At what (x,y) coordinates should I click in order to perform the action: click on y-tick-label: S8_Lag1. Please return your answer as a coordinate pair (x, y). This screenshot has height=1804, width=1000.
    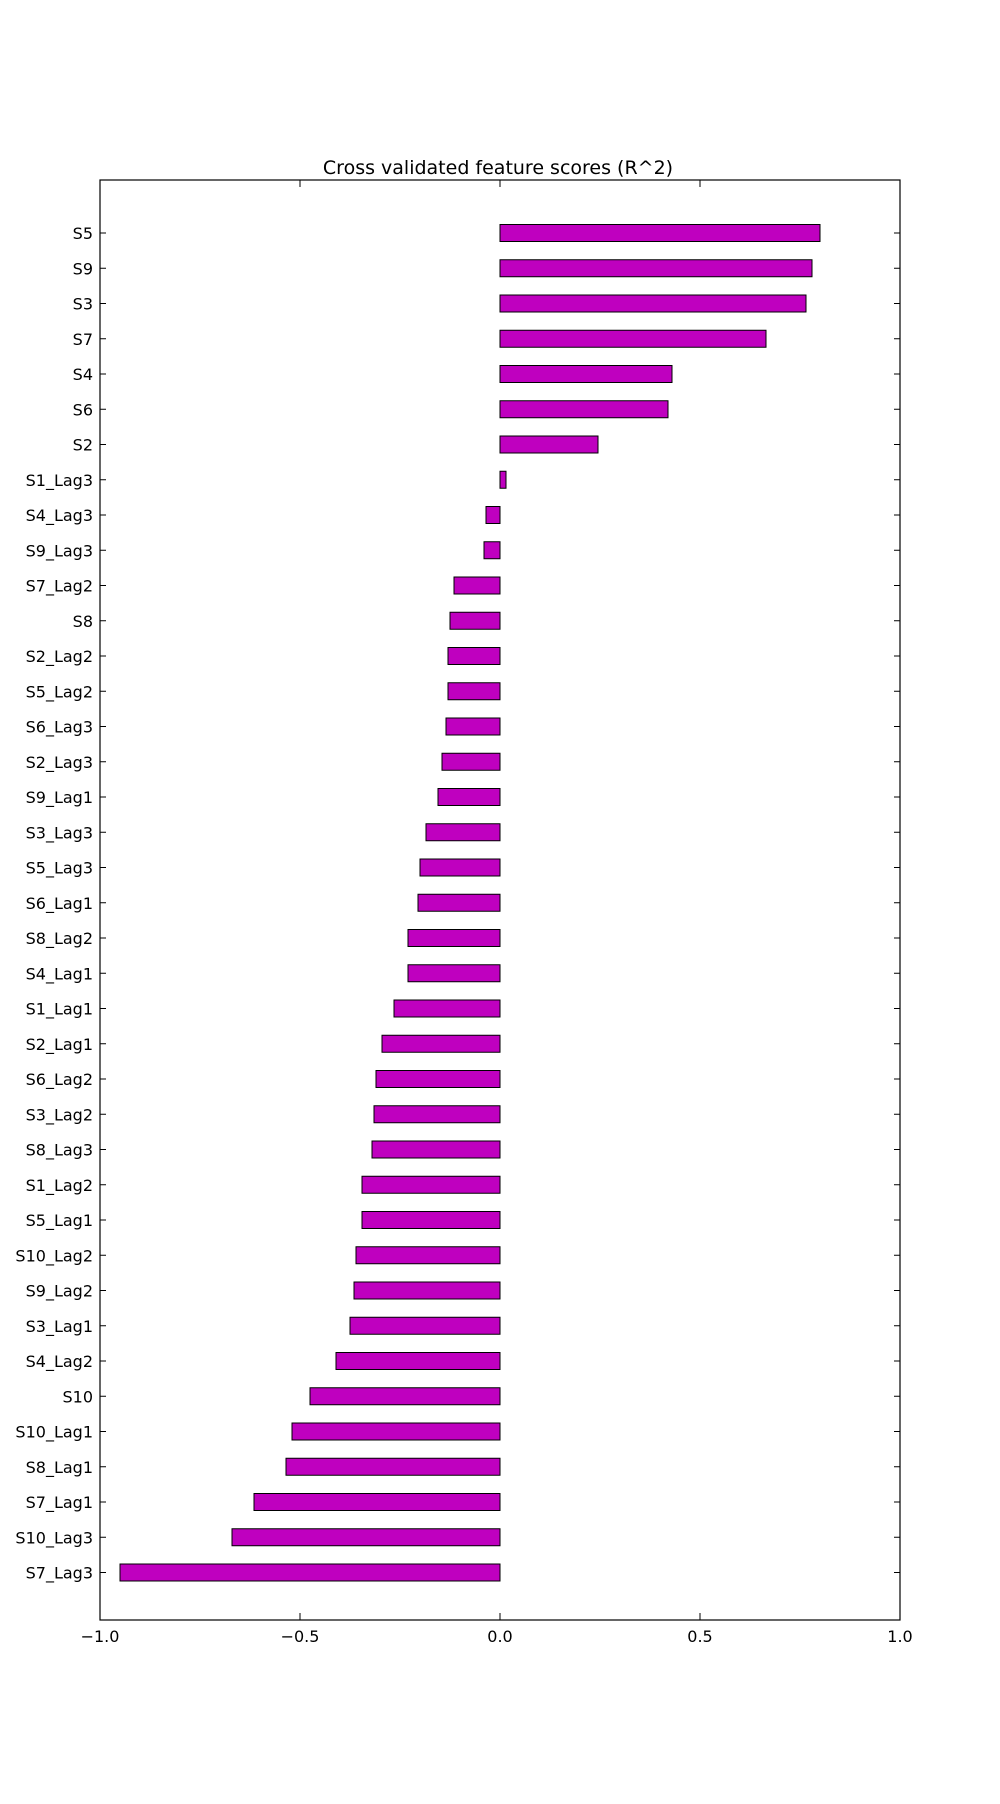
    Looking at the image, I should click on (59, 1468).